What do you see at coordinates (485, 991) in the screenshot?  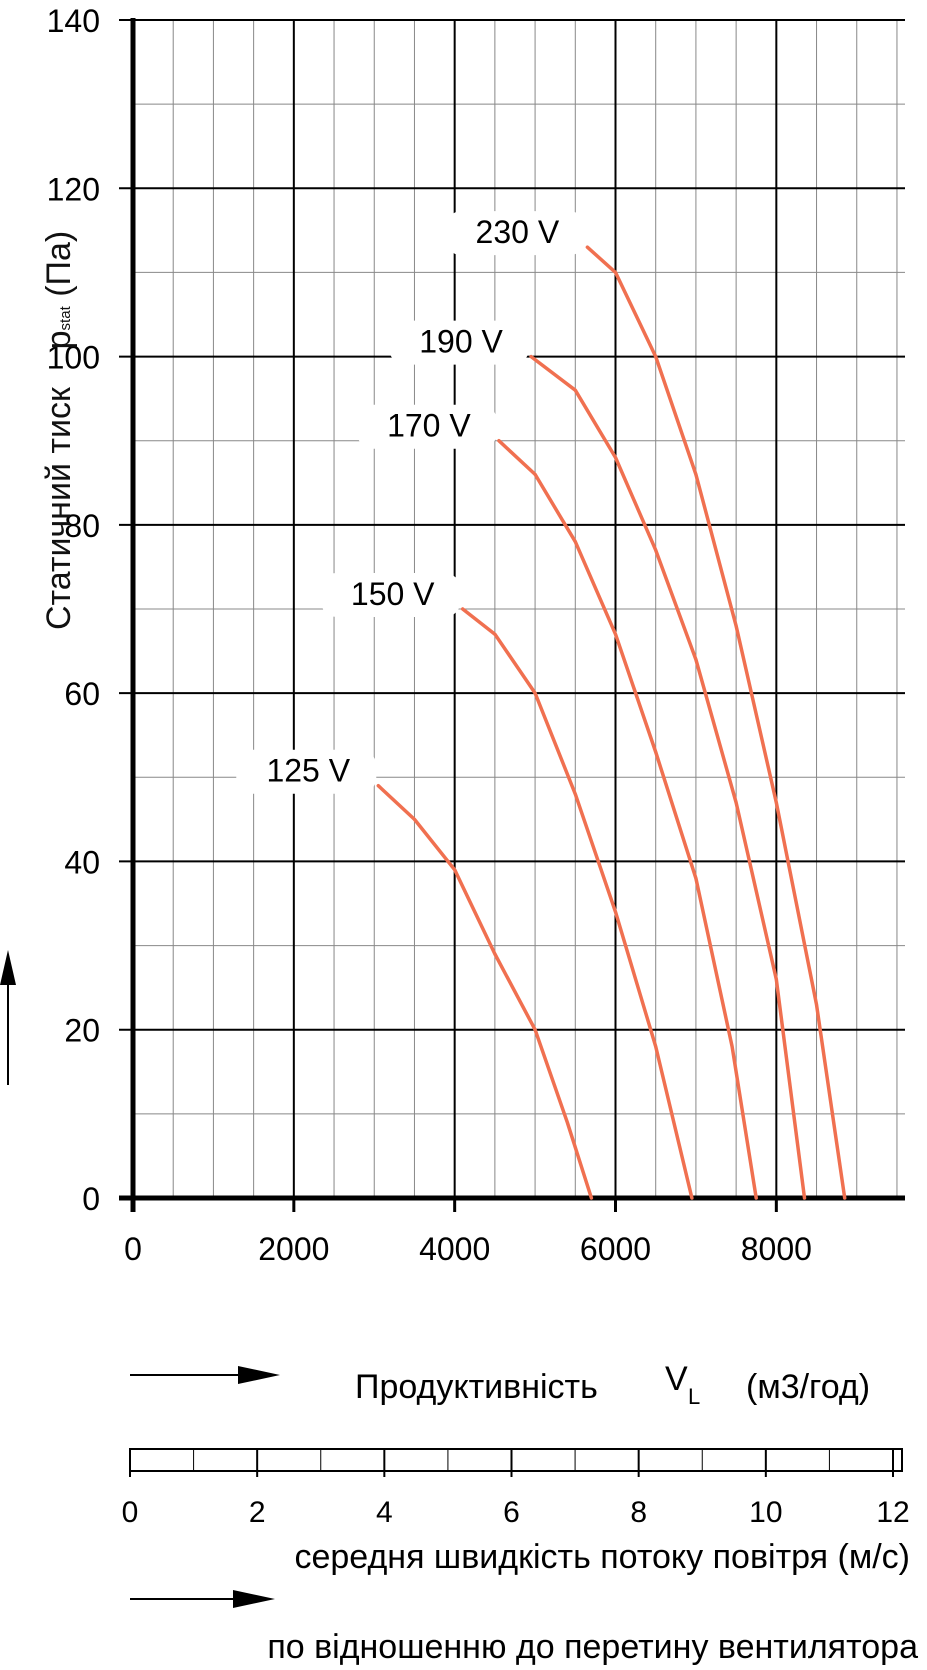 I see `curve-125-v` at bounding box center [485, 991].